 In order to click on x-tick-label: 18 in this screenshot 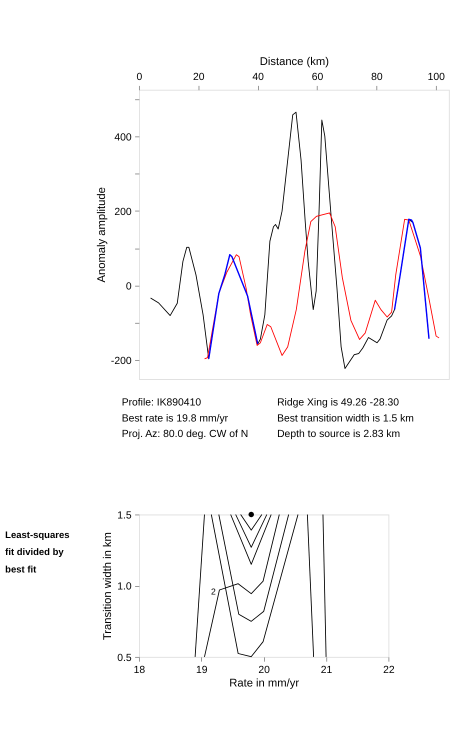, I will do `click(140, 670)`.